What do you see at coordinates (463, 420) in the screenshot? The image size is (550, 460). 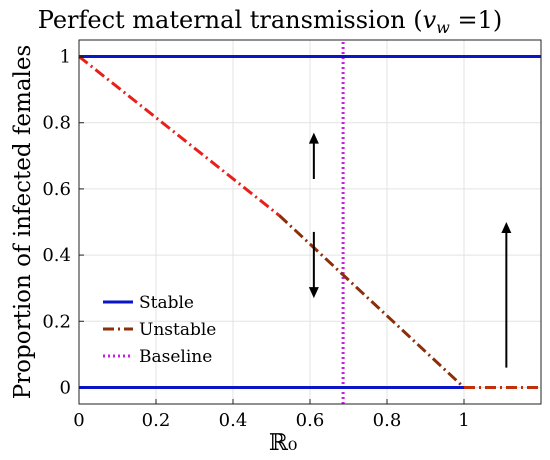 I see `x-tick-label: 1` at bounding box center [463, 420].